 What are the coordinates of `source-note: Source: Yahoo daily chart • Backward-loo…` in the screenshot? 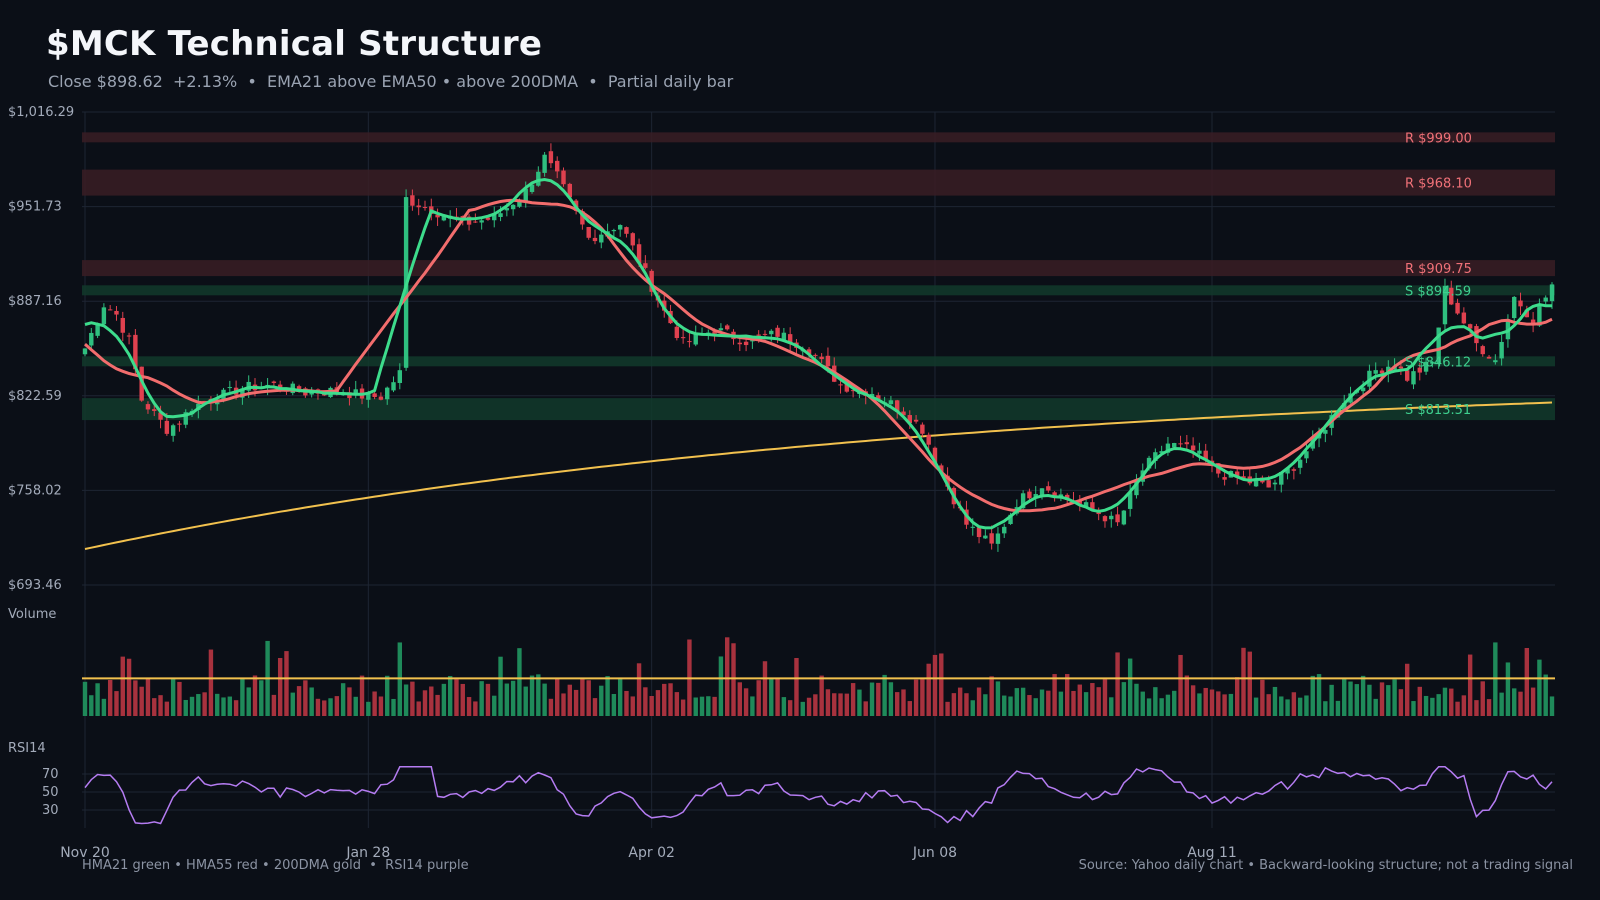 It's located at (1325, 865).